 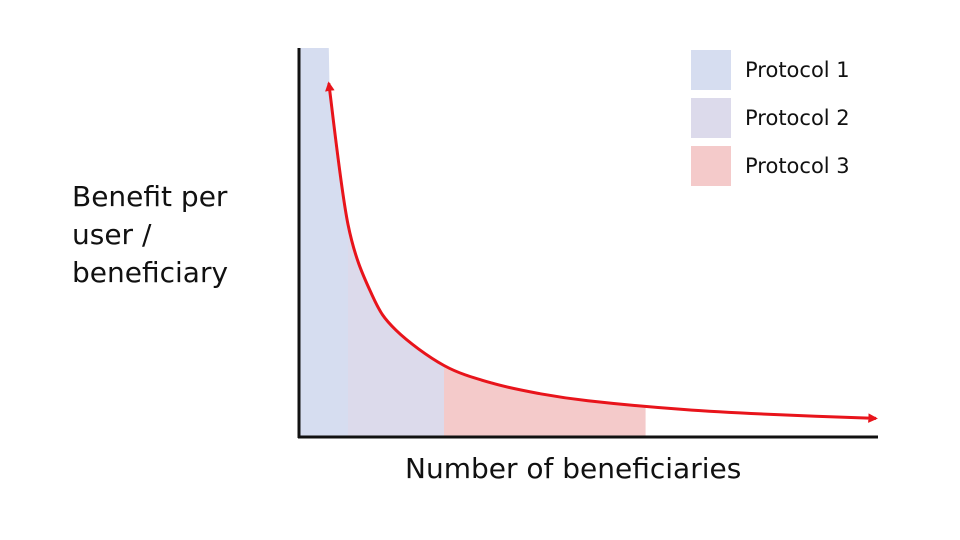 I want to click on legend: Protocol 1 Protocol 2 Protocol 3, so click(x=770, y=118).